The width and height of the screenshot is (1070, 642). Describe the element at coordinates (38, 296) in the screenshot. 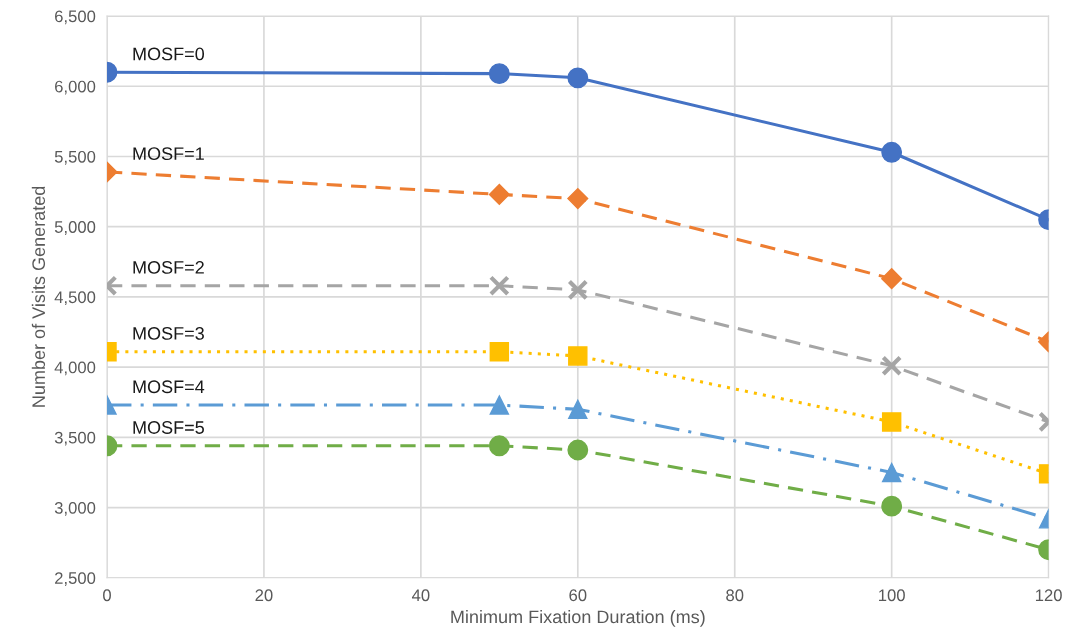

I see `y-axis-title: Number of Visits Generated` at that location.